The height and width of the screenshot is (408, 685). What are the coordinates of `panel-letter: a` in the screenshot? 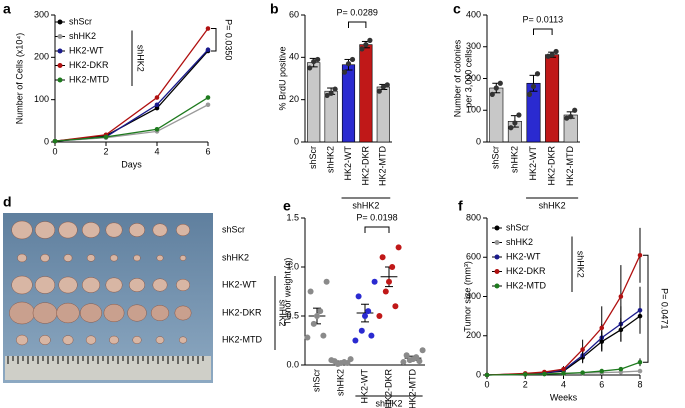 It's located at (7, 9).